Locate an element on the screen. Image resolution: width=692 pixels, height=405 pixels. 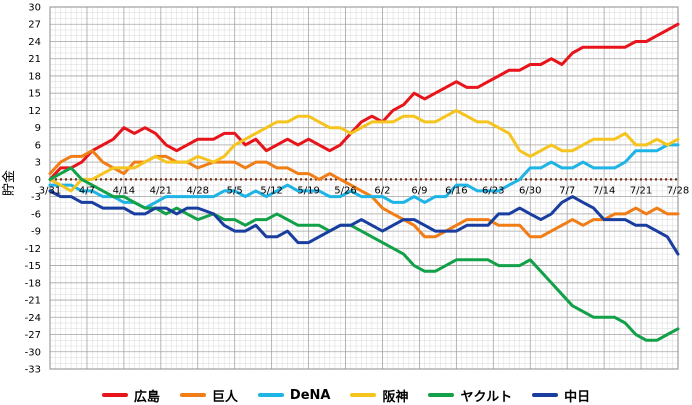
legend-item: 広島 is located at coordinates (130, 395).